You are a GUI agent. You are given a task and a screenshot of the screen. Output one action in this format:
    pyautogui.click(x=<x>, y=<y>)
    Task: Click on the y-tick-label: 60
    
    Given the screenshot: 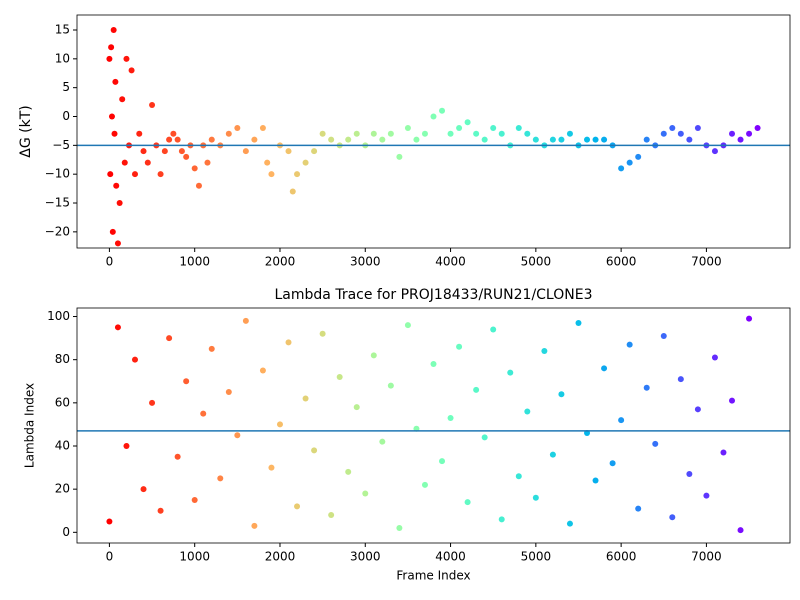 What is the action you would take?
    pyautogui.click(x=62, y=402)
    